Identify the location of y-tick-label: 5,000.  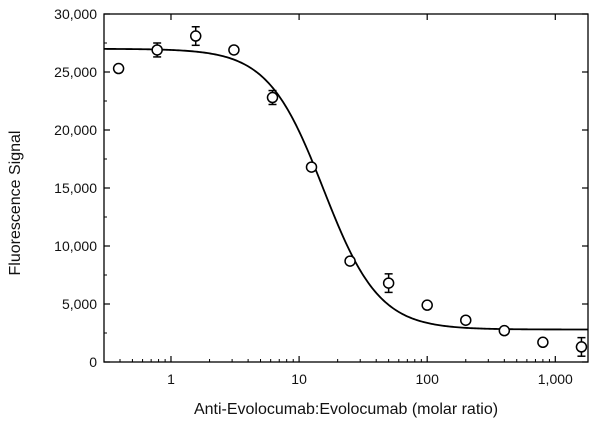
(79, 304).